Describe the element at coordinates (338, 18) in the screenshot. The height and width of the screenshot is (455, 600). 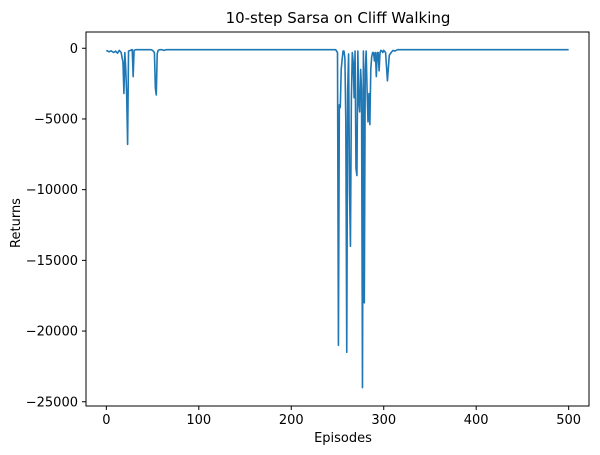
I see `chart-title: 10-step Sarsa on Cliff Walking` at that location.